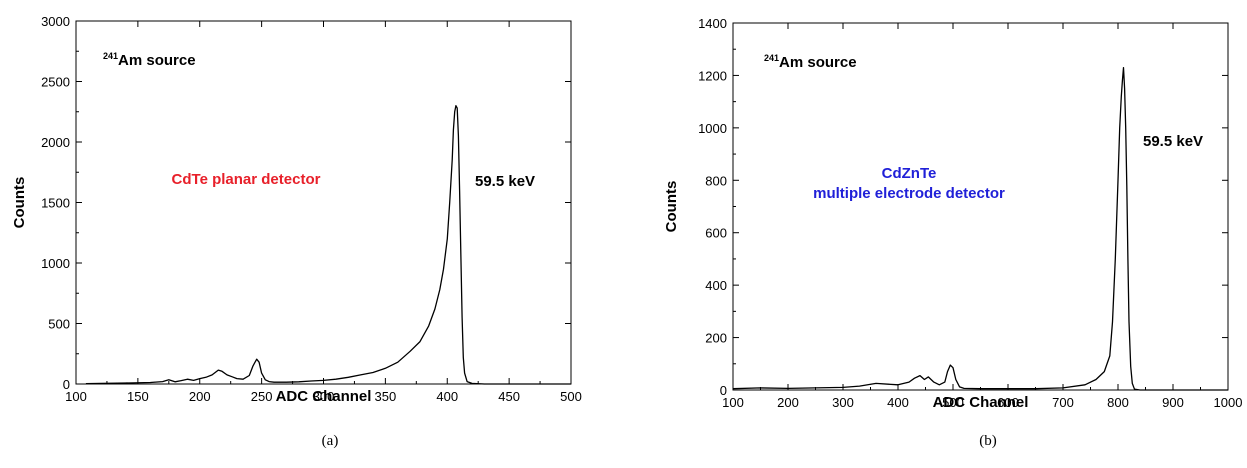 Image resolution: width=1247 pixels, height=468 pixels. I want to click on x-tick-label: 700, so click(1063, 402).